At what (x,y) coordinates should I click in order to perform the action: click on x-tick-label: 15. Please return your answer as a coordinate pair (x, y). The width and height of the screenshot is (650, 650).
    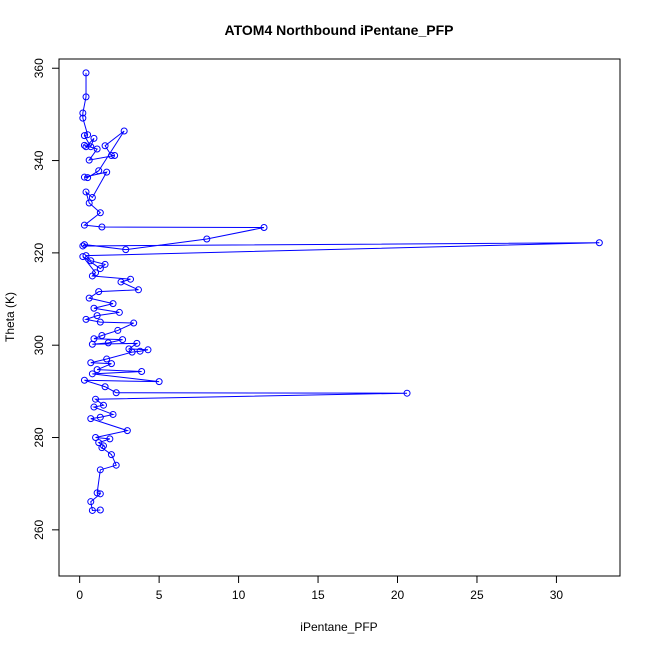
    Looking at the image, I should click on (318, 595).